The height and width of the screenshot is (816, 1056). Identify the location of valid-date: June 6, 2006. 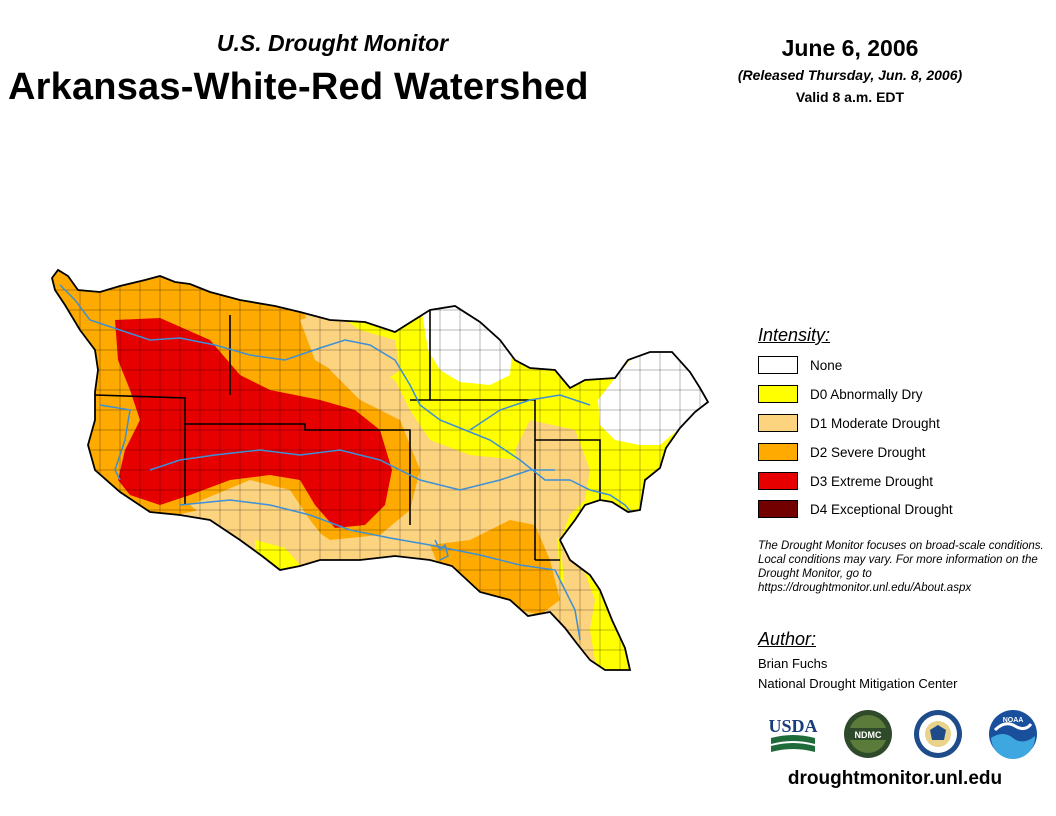
(850, 48).